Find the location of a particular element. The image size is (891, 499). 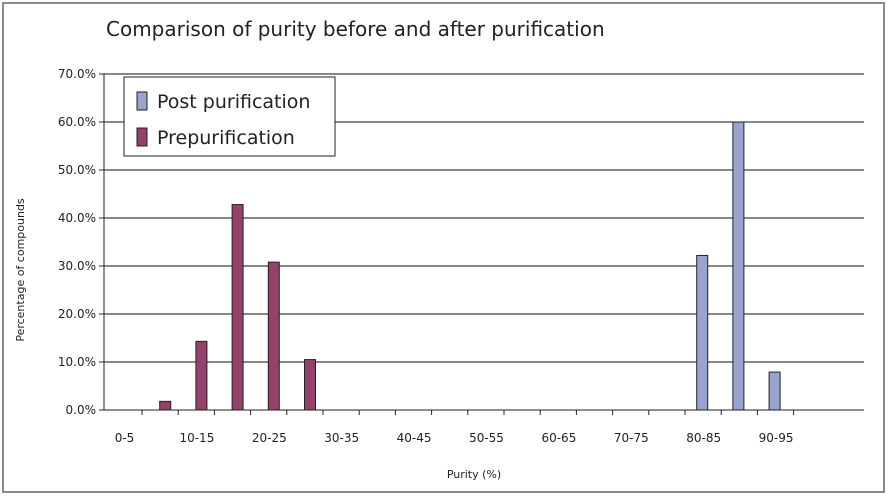

y-tick-label: 70.0% is located at coordinates (77, 74).